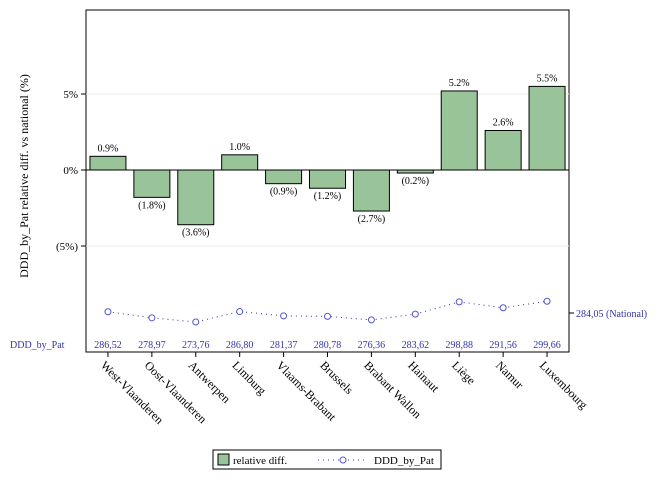 This screenshot has width=672, height=480. I want to click on y-tick-label: 0%, so click(70, 171).